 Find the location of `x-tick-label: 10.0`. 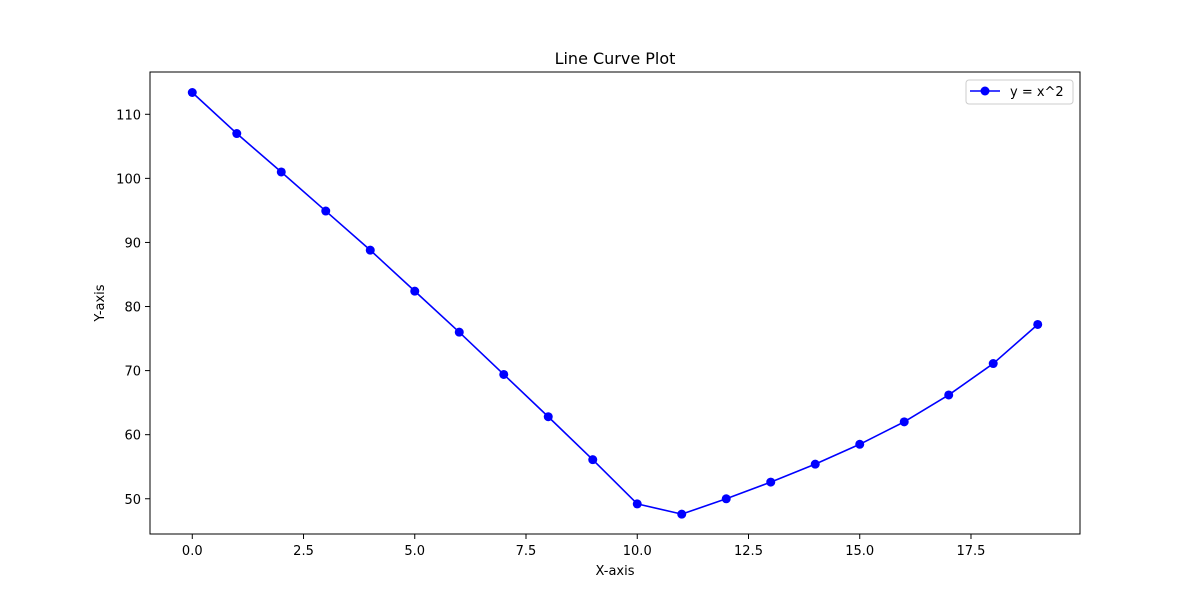

x-tick-label: 10.0 is located at coordinates (637, 551).